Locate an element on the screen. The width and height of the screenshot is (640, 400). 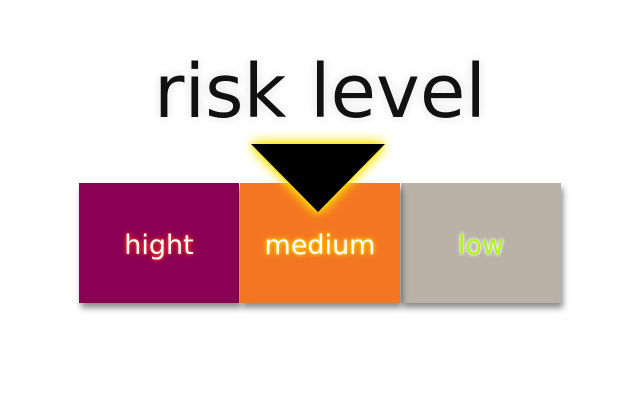
risk-level-medium-label: medium is located at coordinates (320, 245).